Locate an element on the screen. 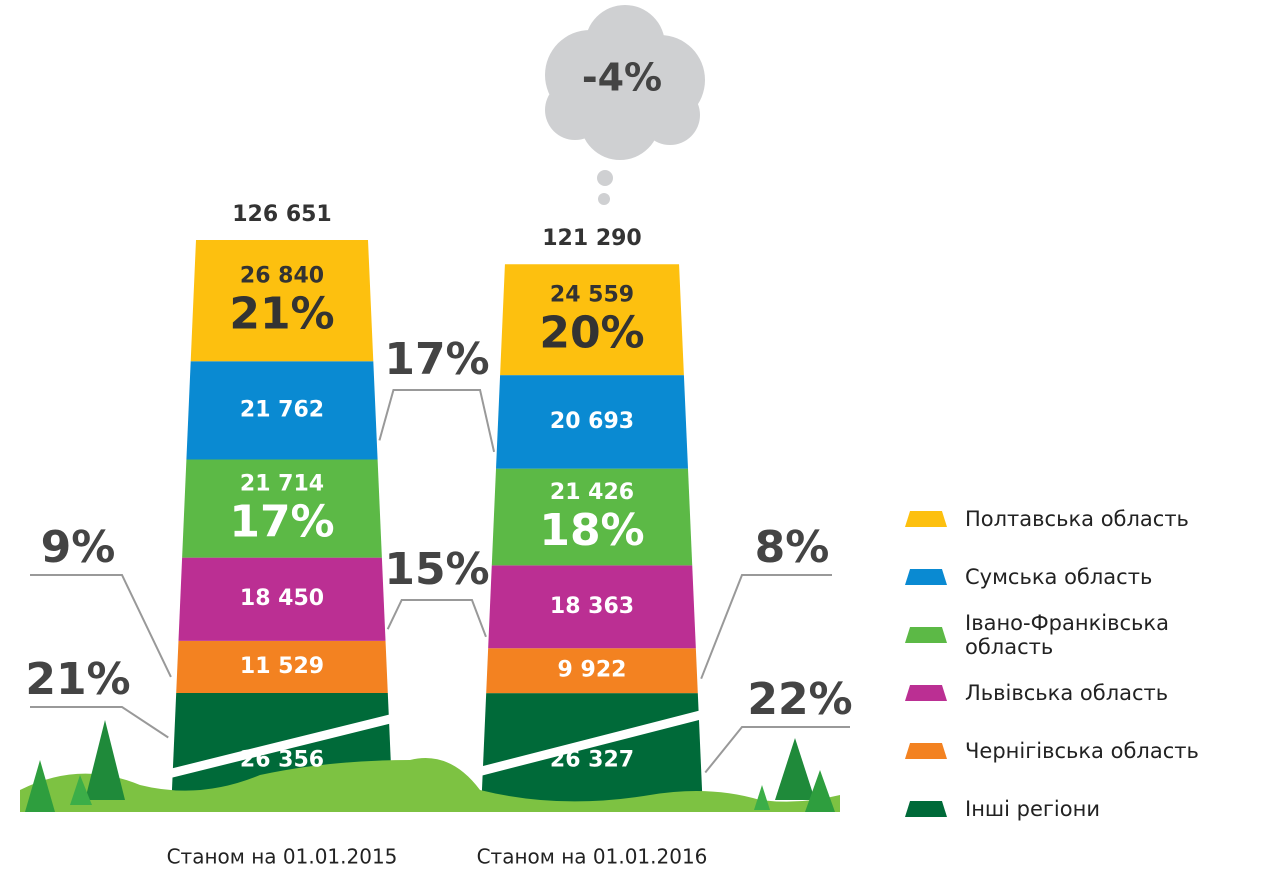 This screenshot has width=1261, height=875. legend-label: Івано-Франківська область is located at coordinates (1067, 635).